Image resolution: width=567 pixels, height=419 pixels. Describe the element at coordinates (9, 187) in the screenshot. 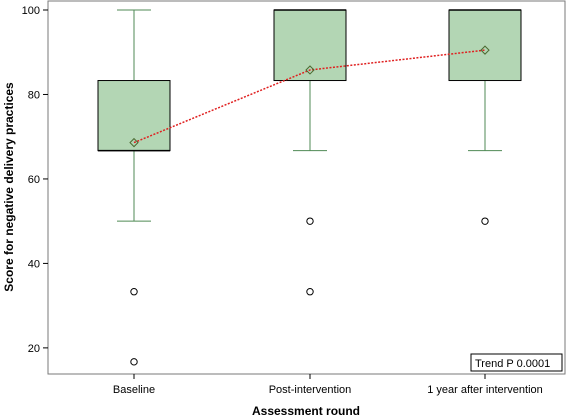

I see `y-axis-title: Score for negative delivery practices` at that location.